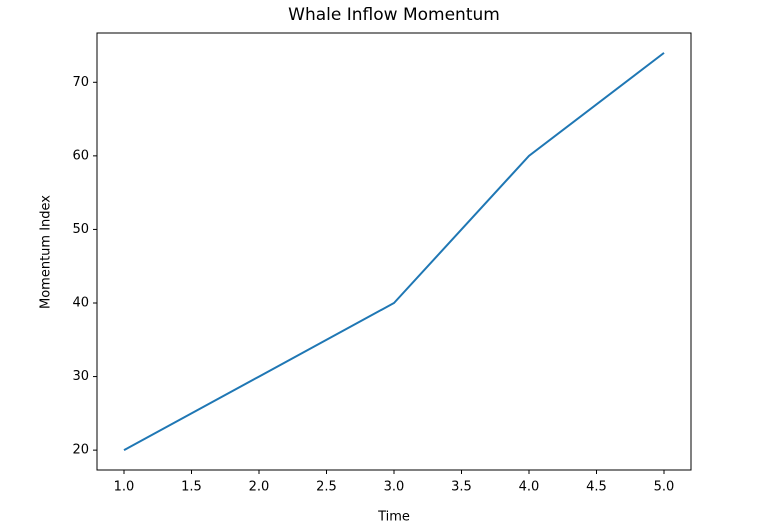 This screenshot has width=768, height=531. I want to click on x-tick-label: 5.0, so click(664, 487).